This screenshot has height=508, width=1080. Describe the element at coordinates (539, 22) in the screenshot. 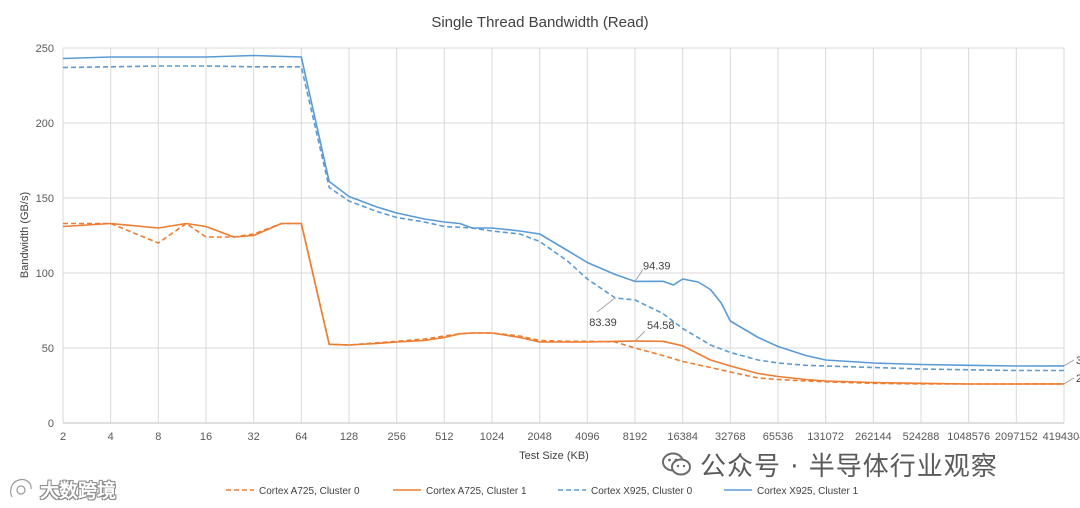

I see `chart-title: Single Thread Bandwidth (Read)` at that location.